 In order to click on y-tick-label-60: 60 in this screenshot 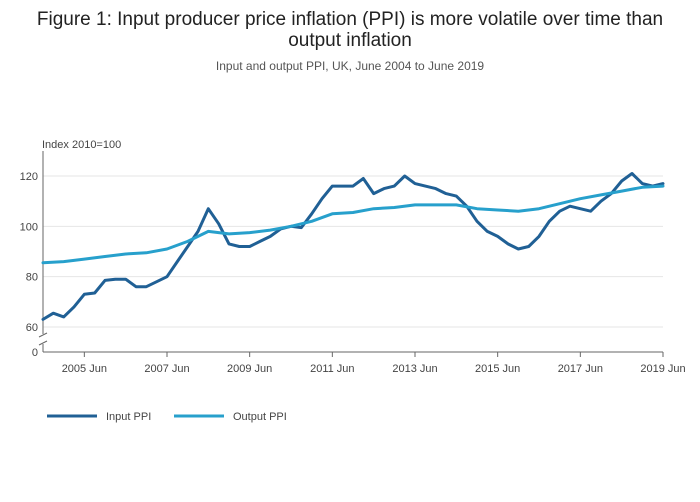, I will do `click(32, 328)`.